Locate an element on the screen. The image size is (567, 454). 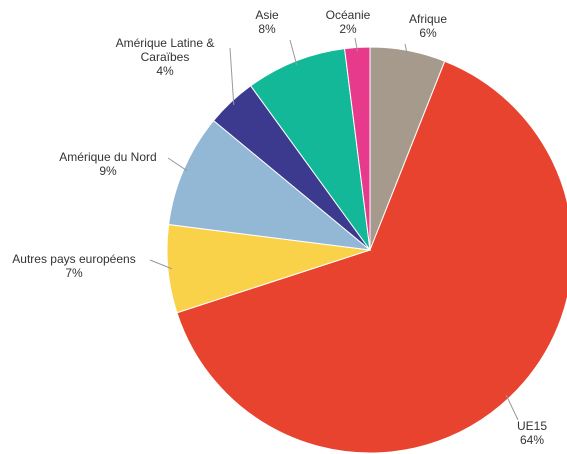
value-label: 4% is located at coordinates (165, 71).